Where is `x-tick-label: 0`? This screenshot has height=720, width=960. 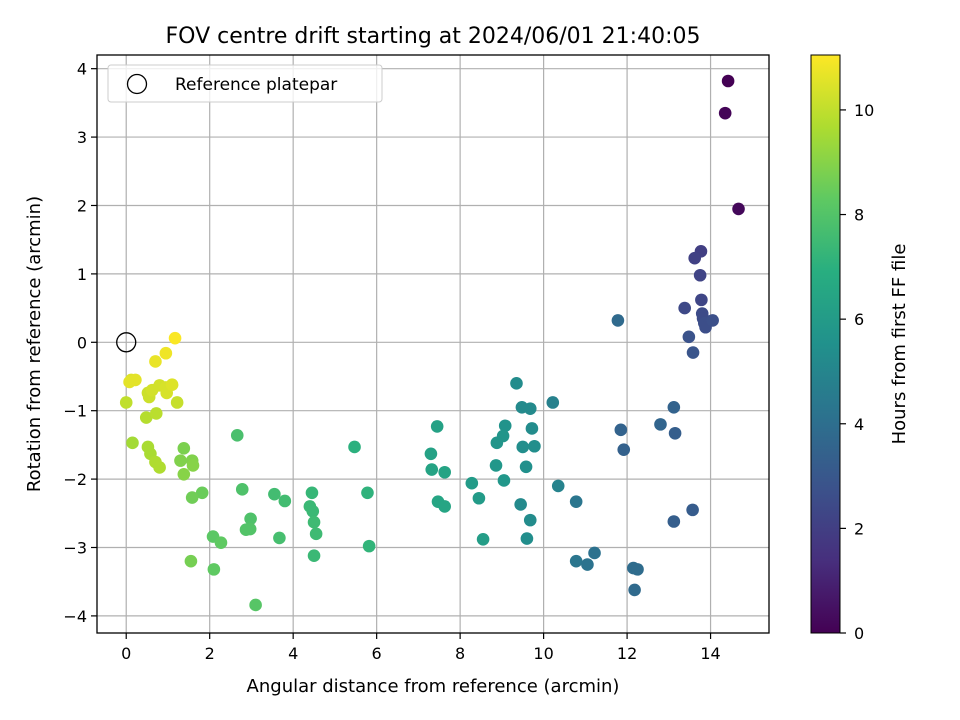 x-tick-label: 0 is located at coordinates (126, 653).